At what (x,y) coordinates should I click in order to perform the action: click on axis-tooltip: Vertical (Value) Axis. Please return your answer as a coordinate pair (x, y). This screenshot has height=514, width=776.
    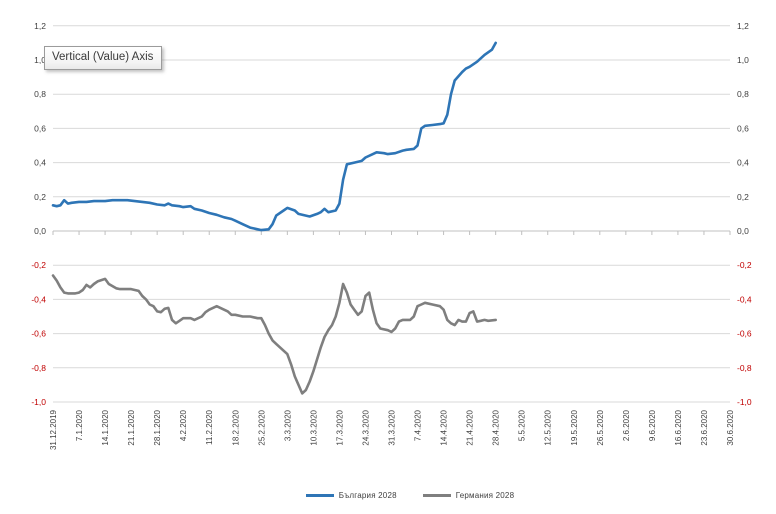
    Looking at the image, I should click on (103, 58).